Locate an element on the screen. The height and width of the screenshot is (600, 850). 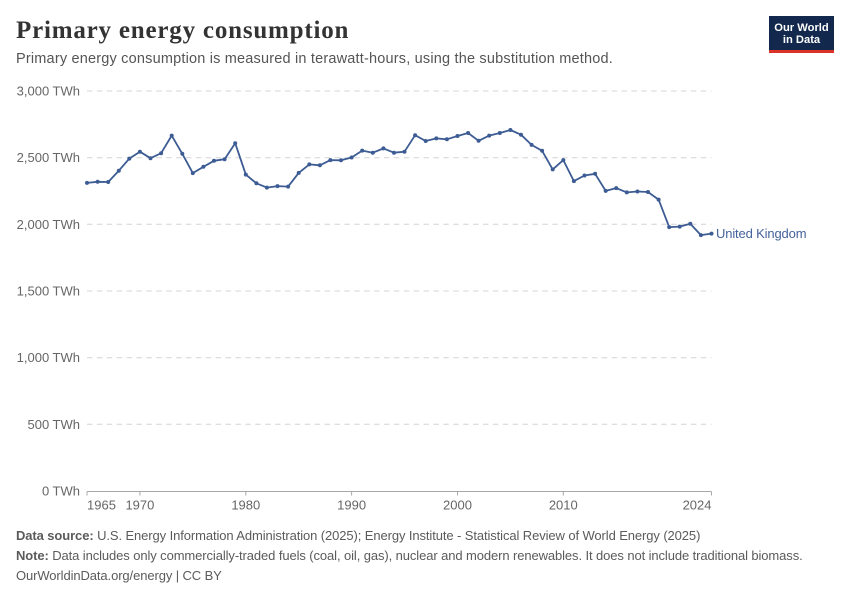
svg-text: 1,500 TWh is located at coordinates (48, 291).